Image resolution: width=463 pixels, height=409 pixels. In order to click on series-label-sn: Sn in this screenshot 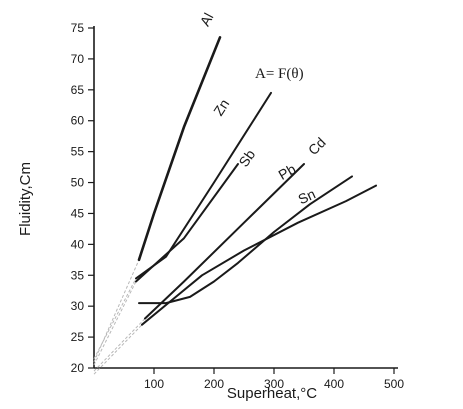, I will do `click(307, 197)`.